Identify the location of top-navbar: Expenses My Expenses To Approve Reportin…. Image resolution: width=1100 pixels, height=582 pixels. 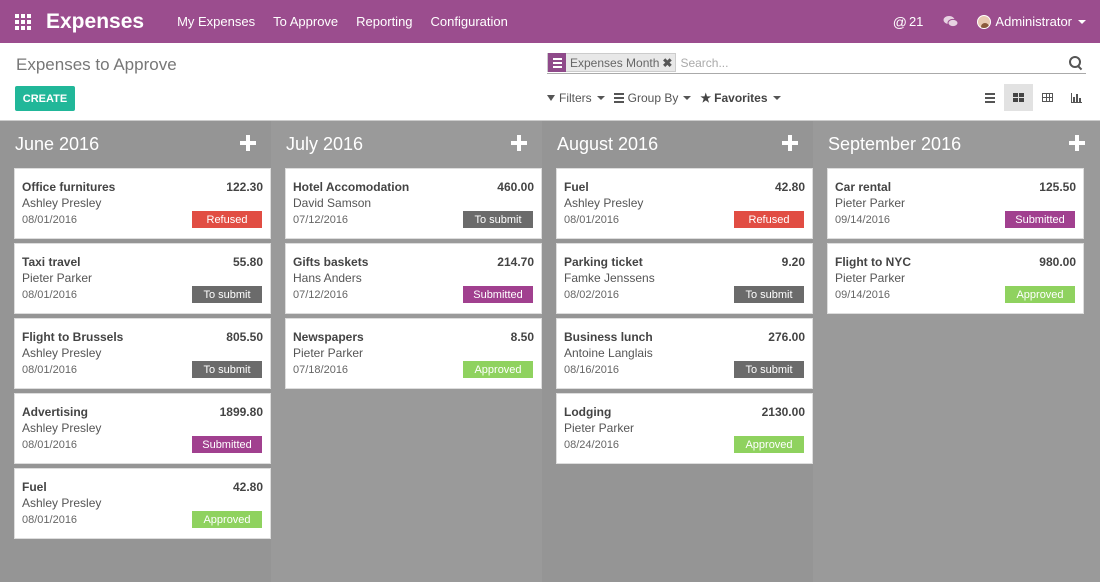
(550, 21).